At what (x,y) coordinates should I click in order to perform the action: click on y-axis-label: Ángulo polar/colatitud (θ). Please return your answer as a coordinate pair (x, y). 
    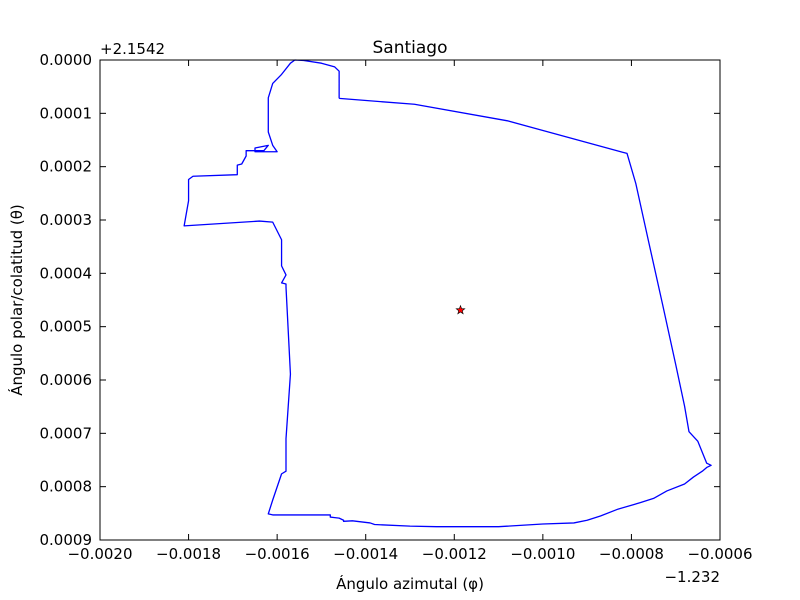
    Looking at the image, I should click on (16, 300).